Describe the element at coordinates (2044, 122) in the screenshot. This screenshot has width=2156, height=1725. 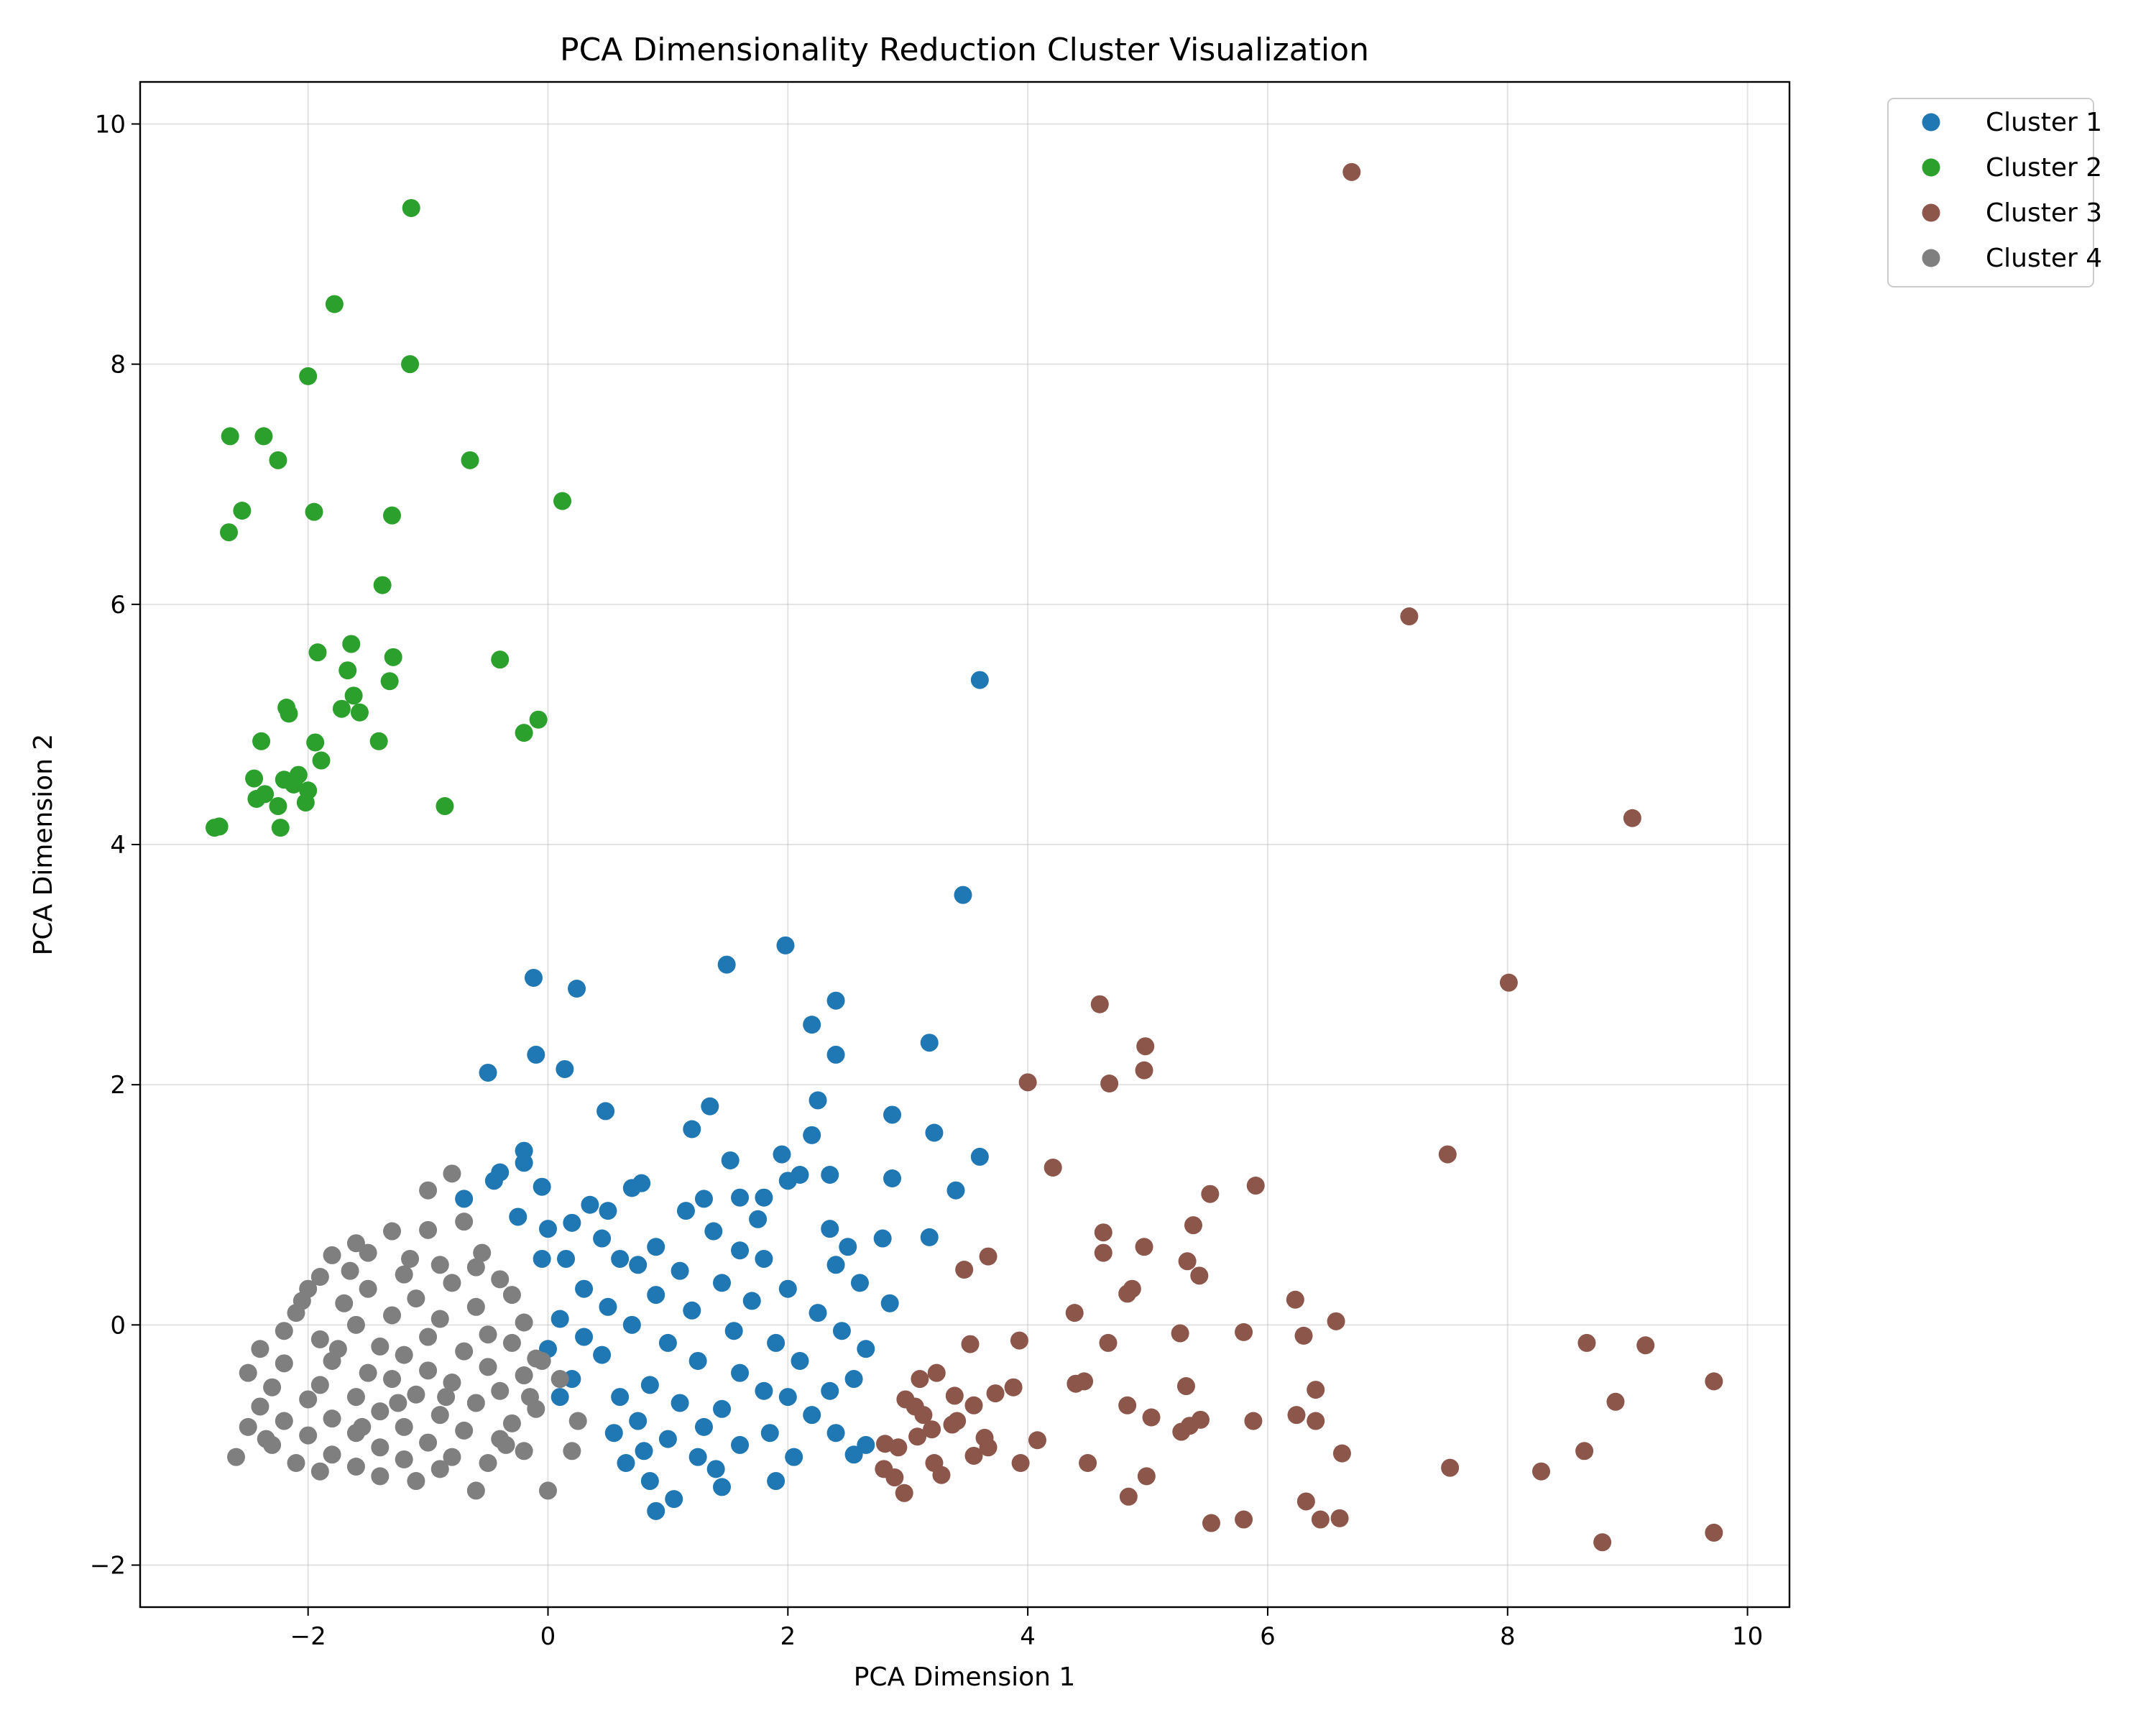
I see `legend-label: Cluster 1` at that location.